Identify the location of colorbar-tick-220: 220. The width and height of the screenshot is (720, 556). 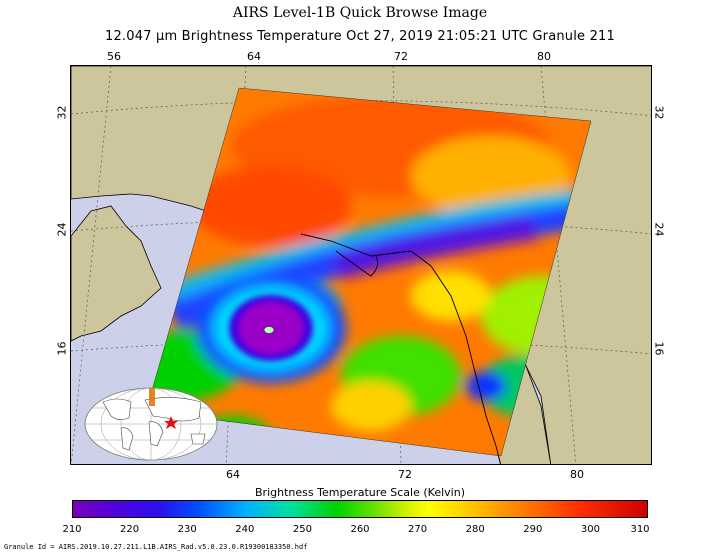
(130, 529).